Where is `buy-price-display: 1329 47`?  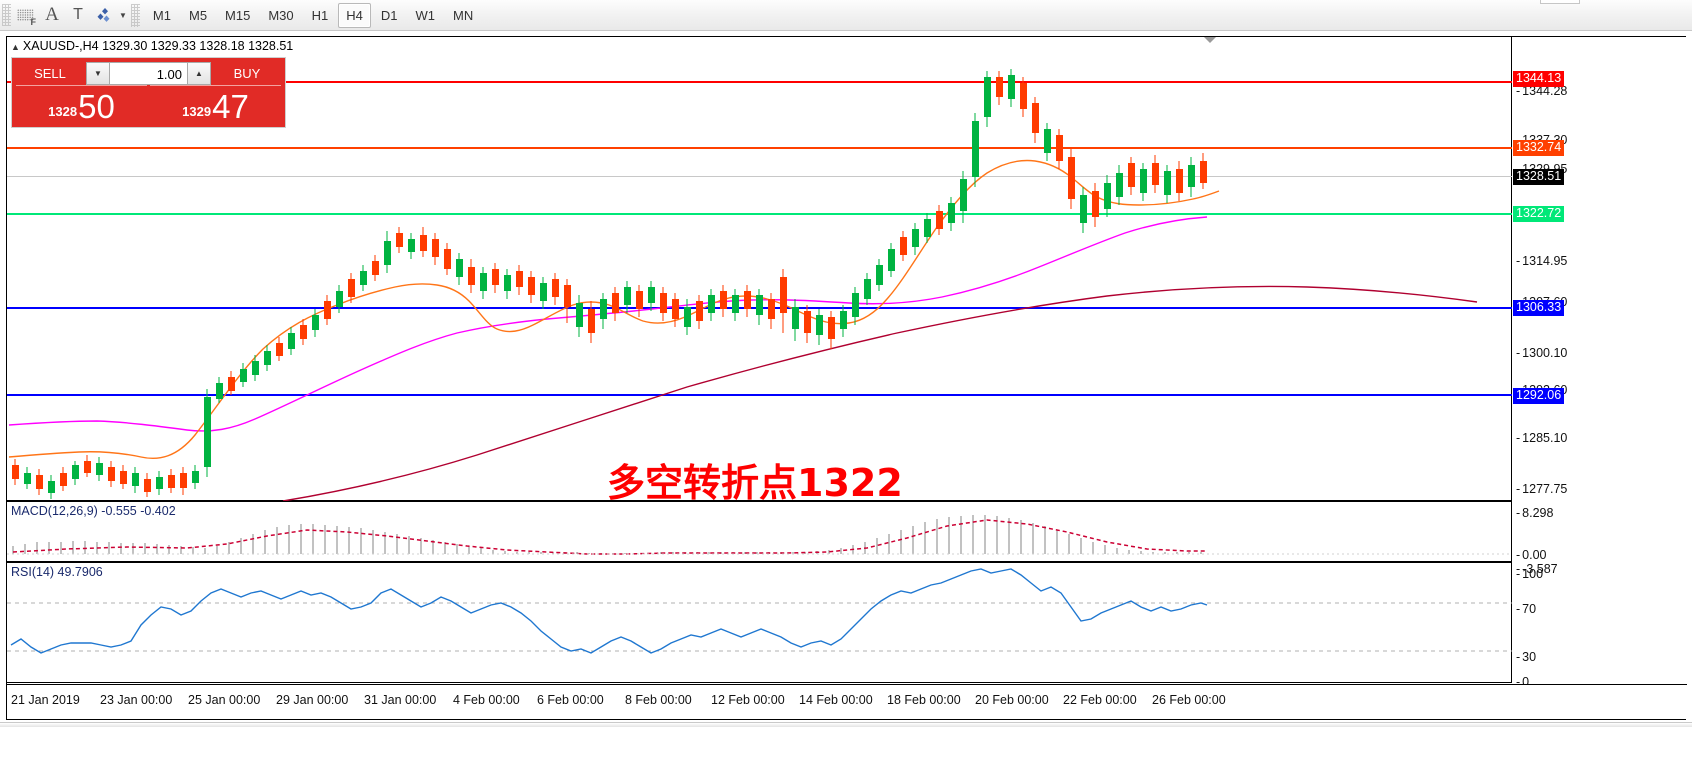
buy-price-display: 1329 47 is located at coordinates (215, 105).